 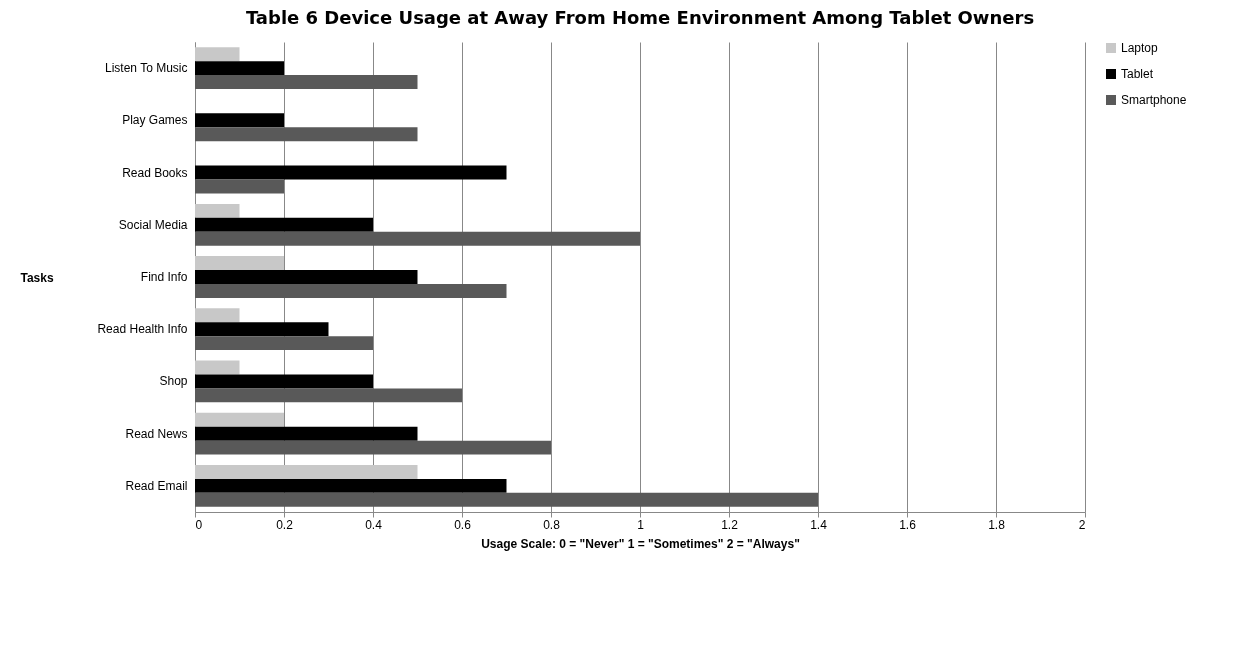 What do you see at coordinates (173, 381) in the screenshot?
I see `y-tick-label: Shop` at bounding box center [173, 381].